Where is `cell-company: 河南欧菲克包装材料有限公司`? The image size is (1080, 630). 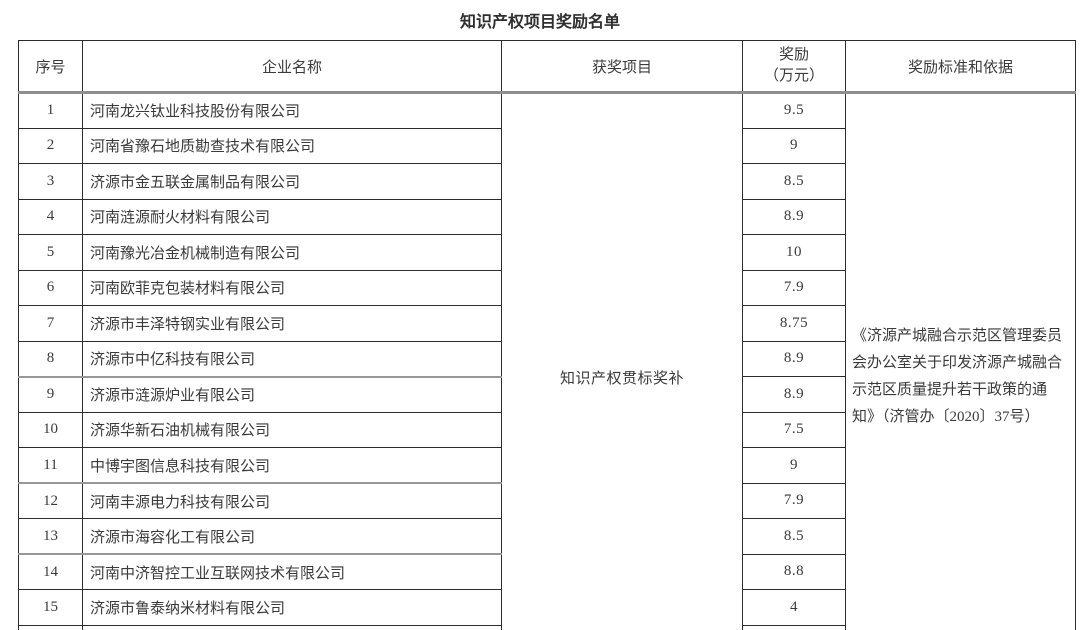
cell-company: 河南欧菲克包装材料有限公司 is located at coordinates (292, 287).